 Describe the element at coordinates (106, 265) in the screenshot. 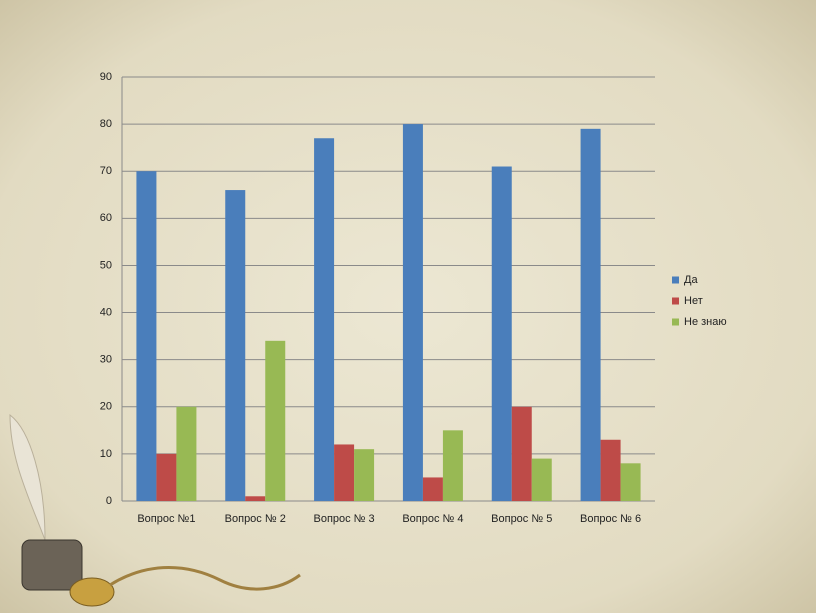

I see `y-tick-label: 50` at that location.